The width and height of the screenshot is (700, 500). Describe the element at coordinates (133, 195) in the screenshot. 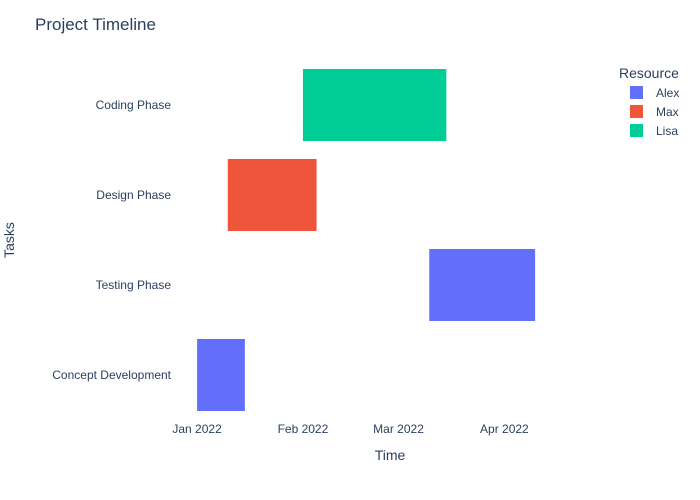

I see `y-tick-design-phase: Design Phase` at that location.